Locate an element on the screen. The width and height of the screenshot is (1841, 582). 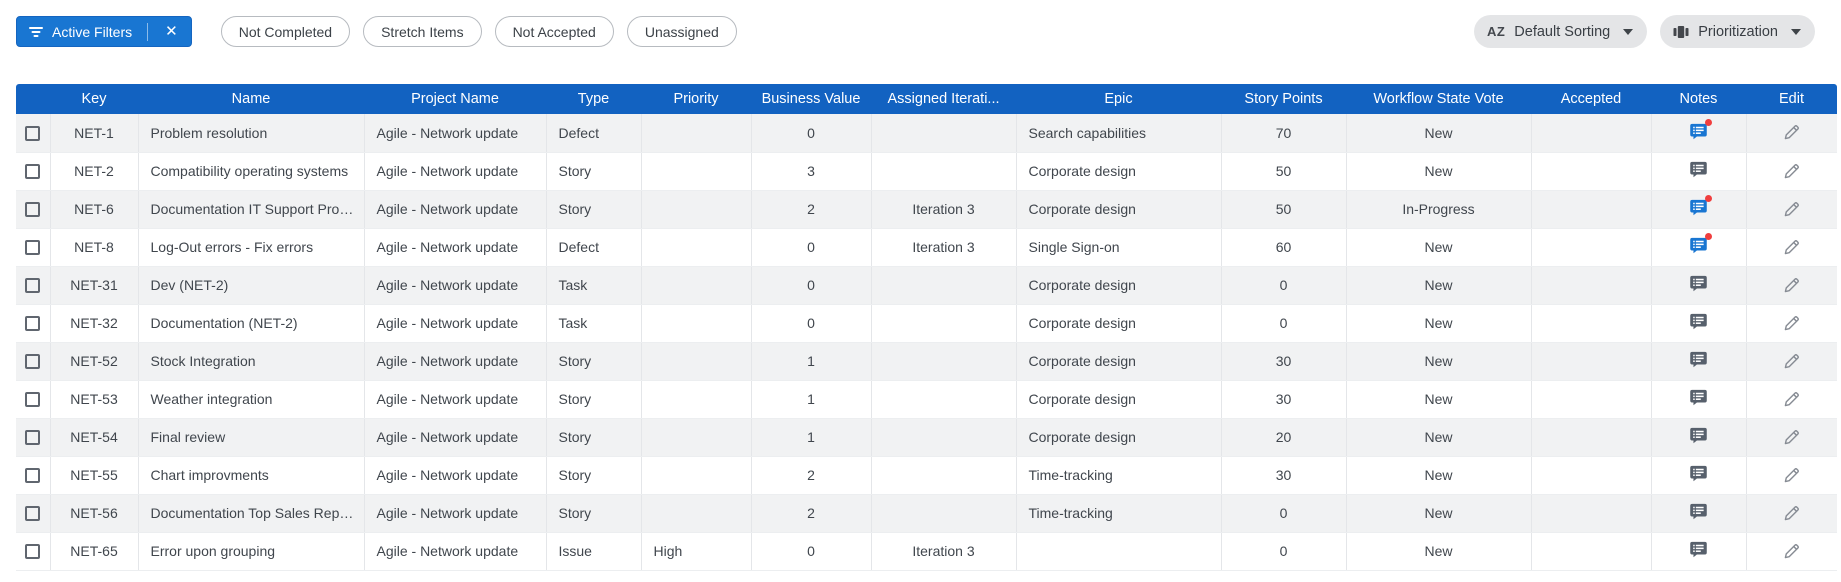
name-cell: Chart improvments is located at coordinates (251, 475).